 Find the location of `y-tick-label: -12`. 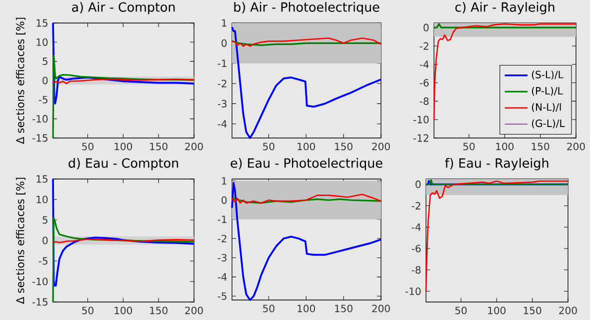

y-tick-label: -12 is located at coordinates (420, 138).